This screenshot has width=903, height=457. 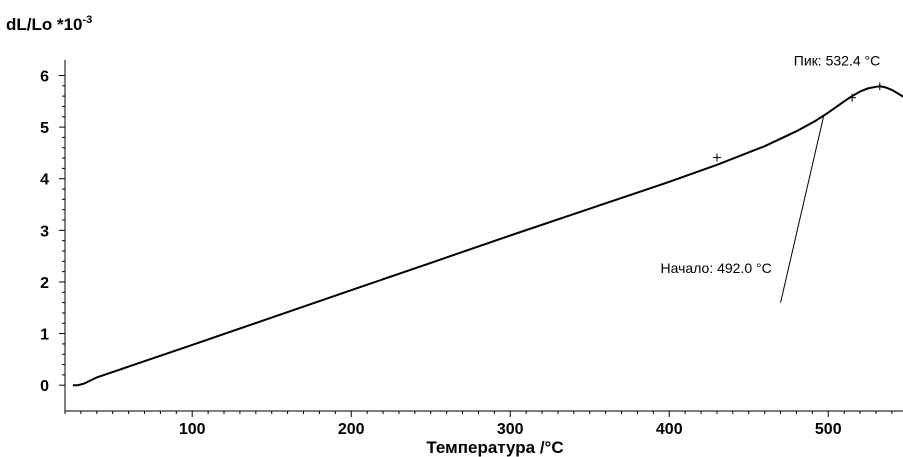 What do you see at coordinates (192, 429) in the screenshot?
I see `x-tick-label: 100` at bounding box center [192, 429].